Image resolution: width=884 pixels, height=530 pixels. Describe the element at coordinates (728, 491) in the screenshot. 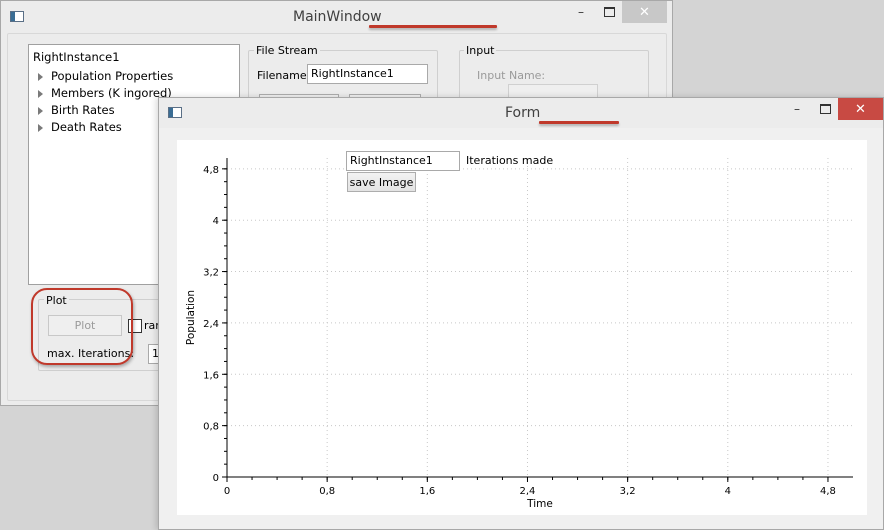

I see `x-tick-label: 4` at that location.